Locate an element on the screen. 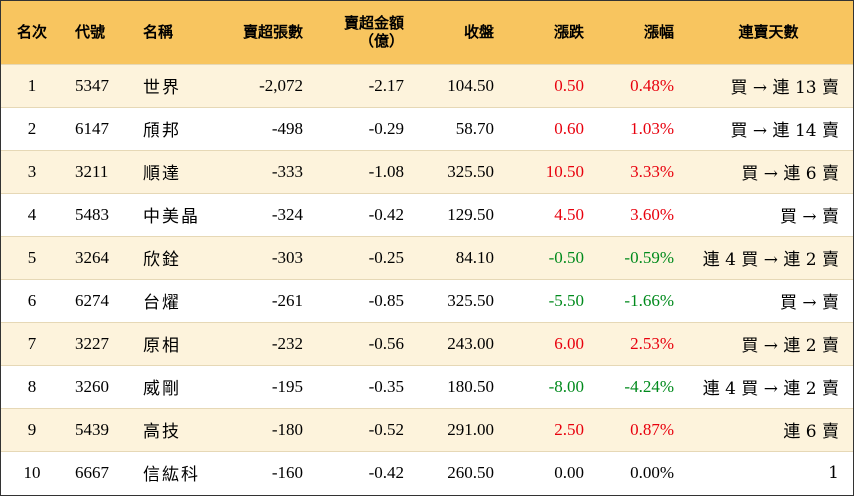  table-row: 6 6274 台燿 -261 -0.85 325.50 -5.50 -1.66% 買 → 賣 is located at coordinates (427, 300).